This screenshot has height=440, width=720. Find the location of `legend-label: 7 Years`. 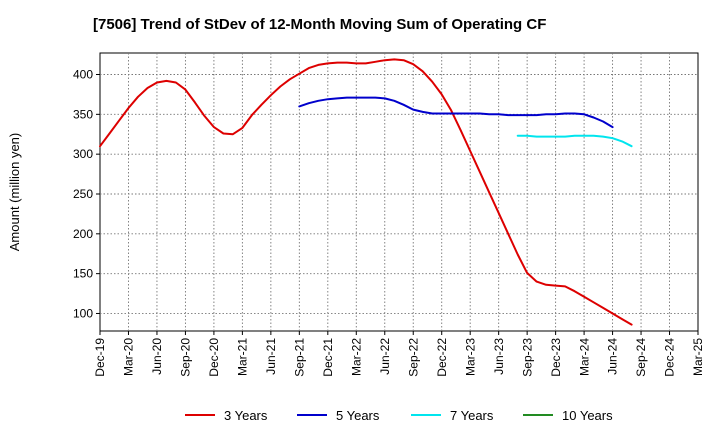

legend-label: 7 Years is located at coordinates (472, 415).